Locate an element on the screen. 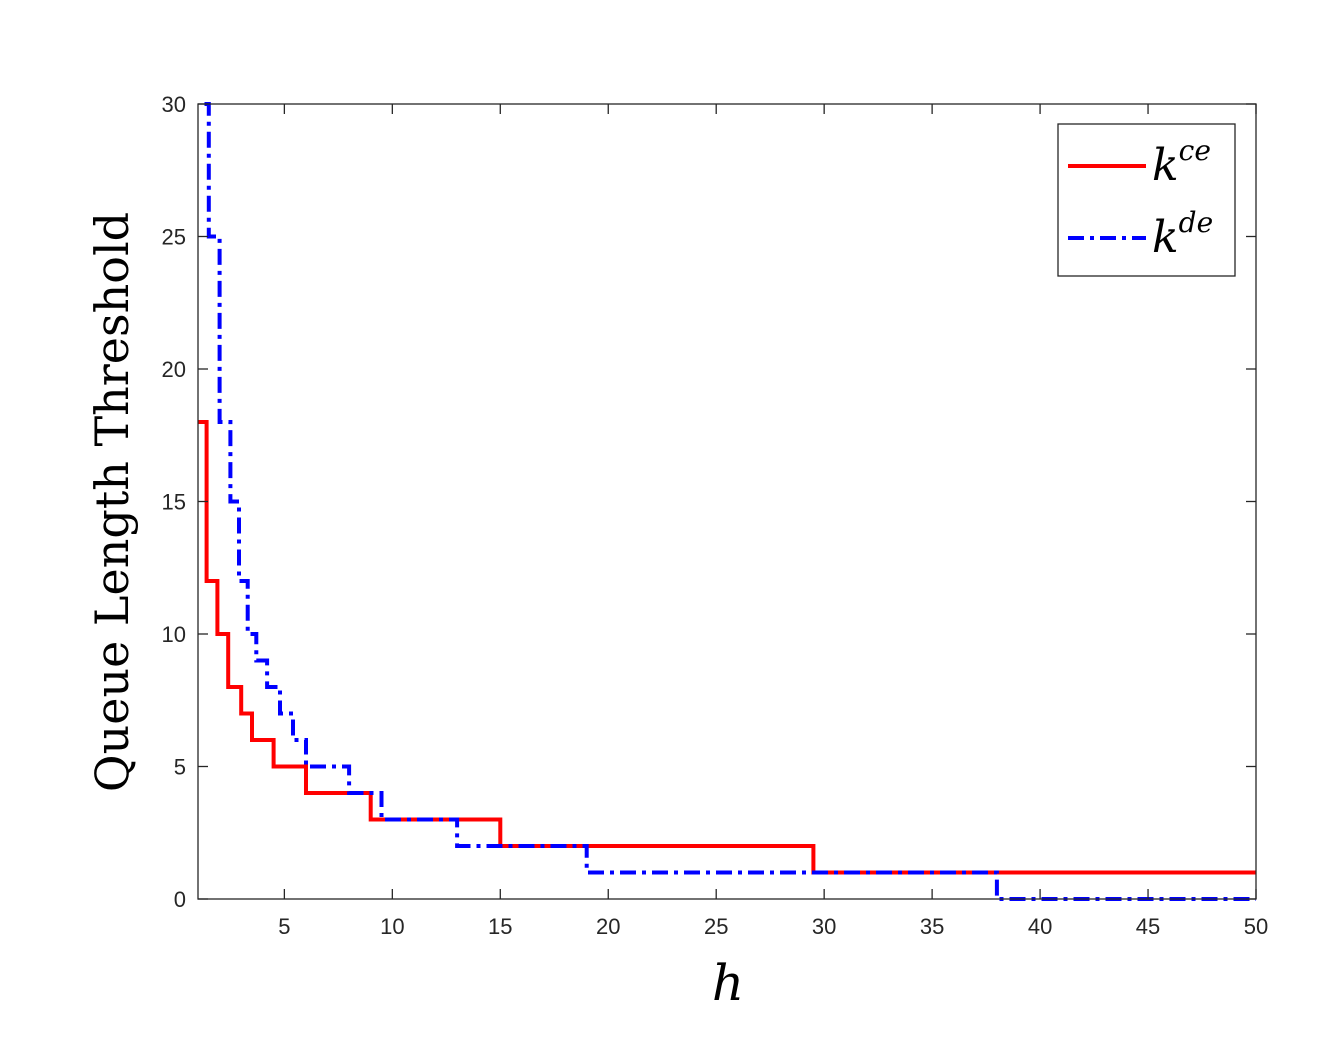 Image resolution: width=1323 pixels, height=1058 pixels. x-tick-label: 25 is located at coordinates (716, 926).